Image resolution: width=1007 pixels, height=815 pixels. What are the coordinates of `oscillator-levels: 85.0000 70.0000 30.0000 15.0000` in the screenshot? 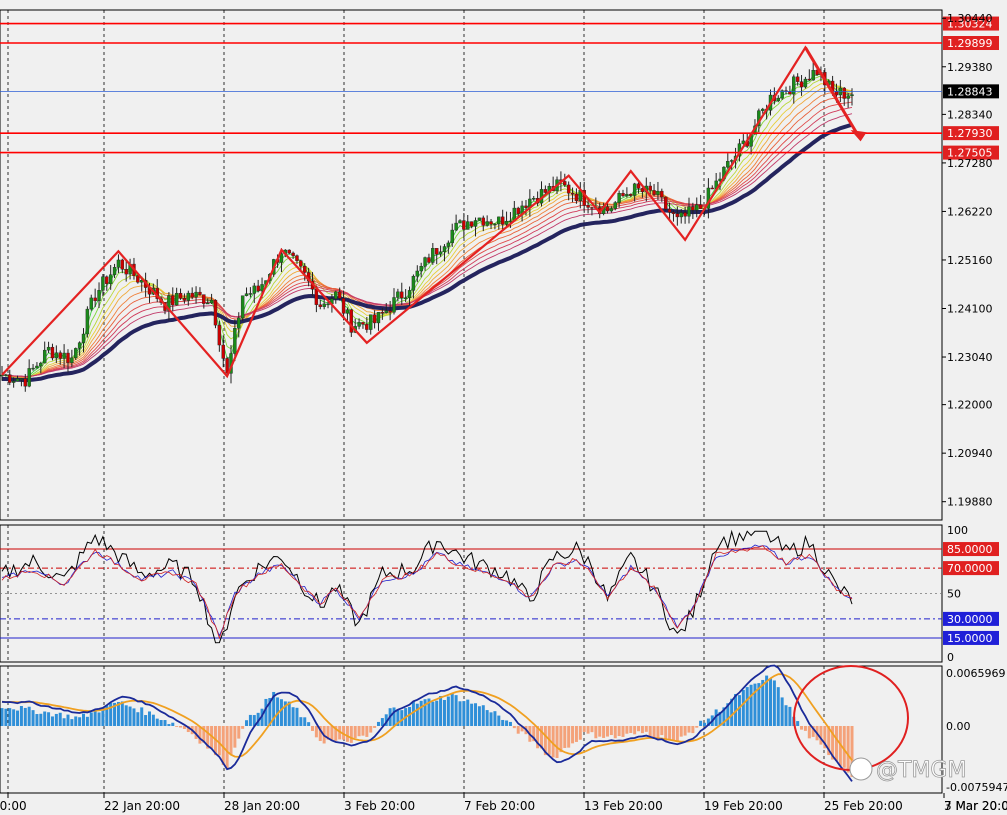 It's located at (499, 593).